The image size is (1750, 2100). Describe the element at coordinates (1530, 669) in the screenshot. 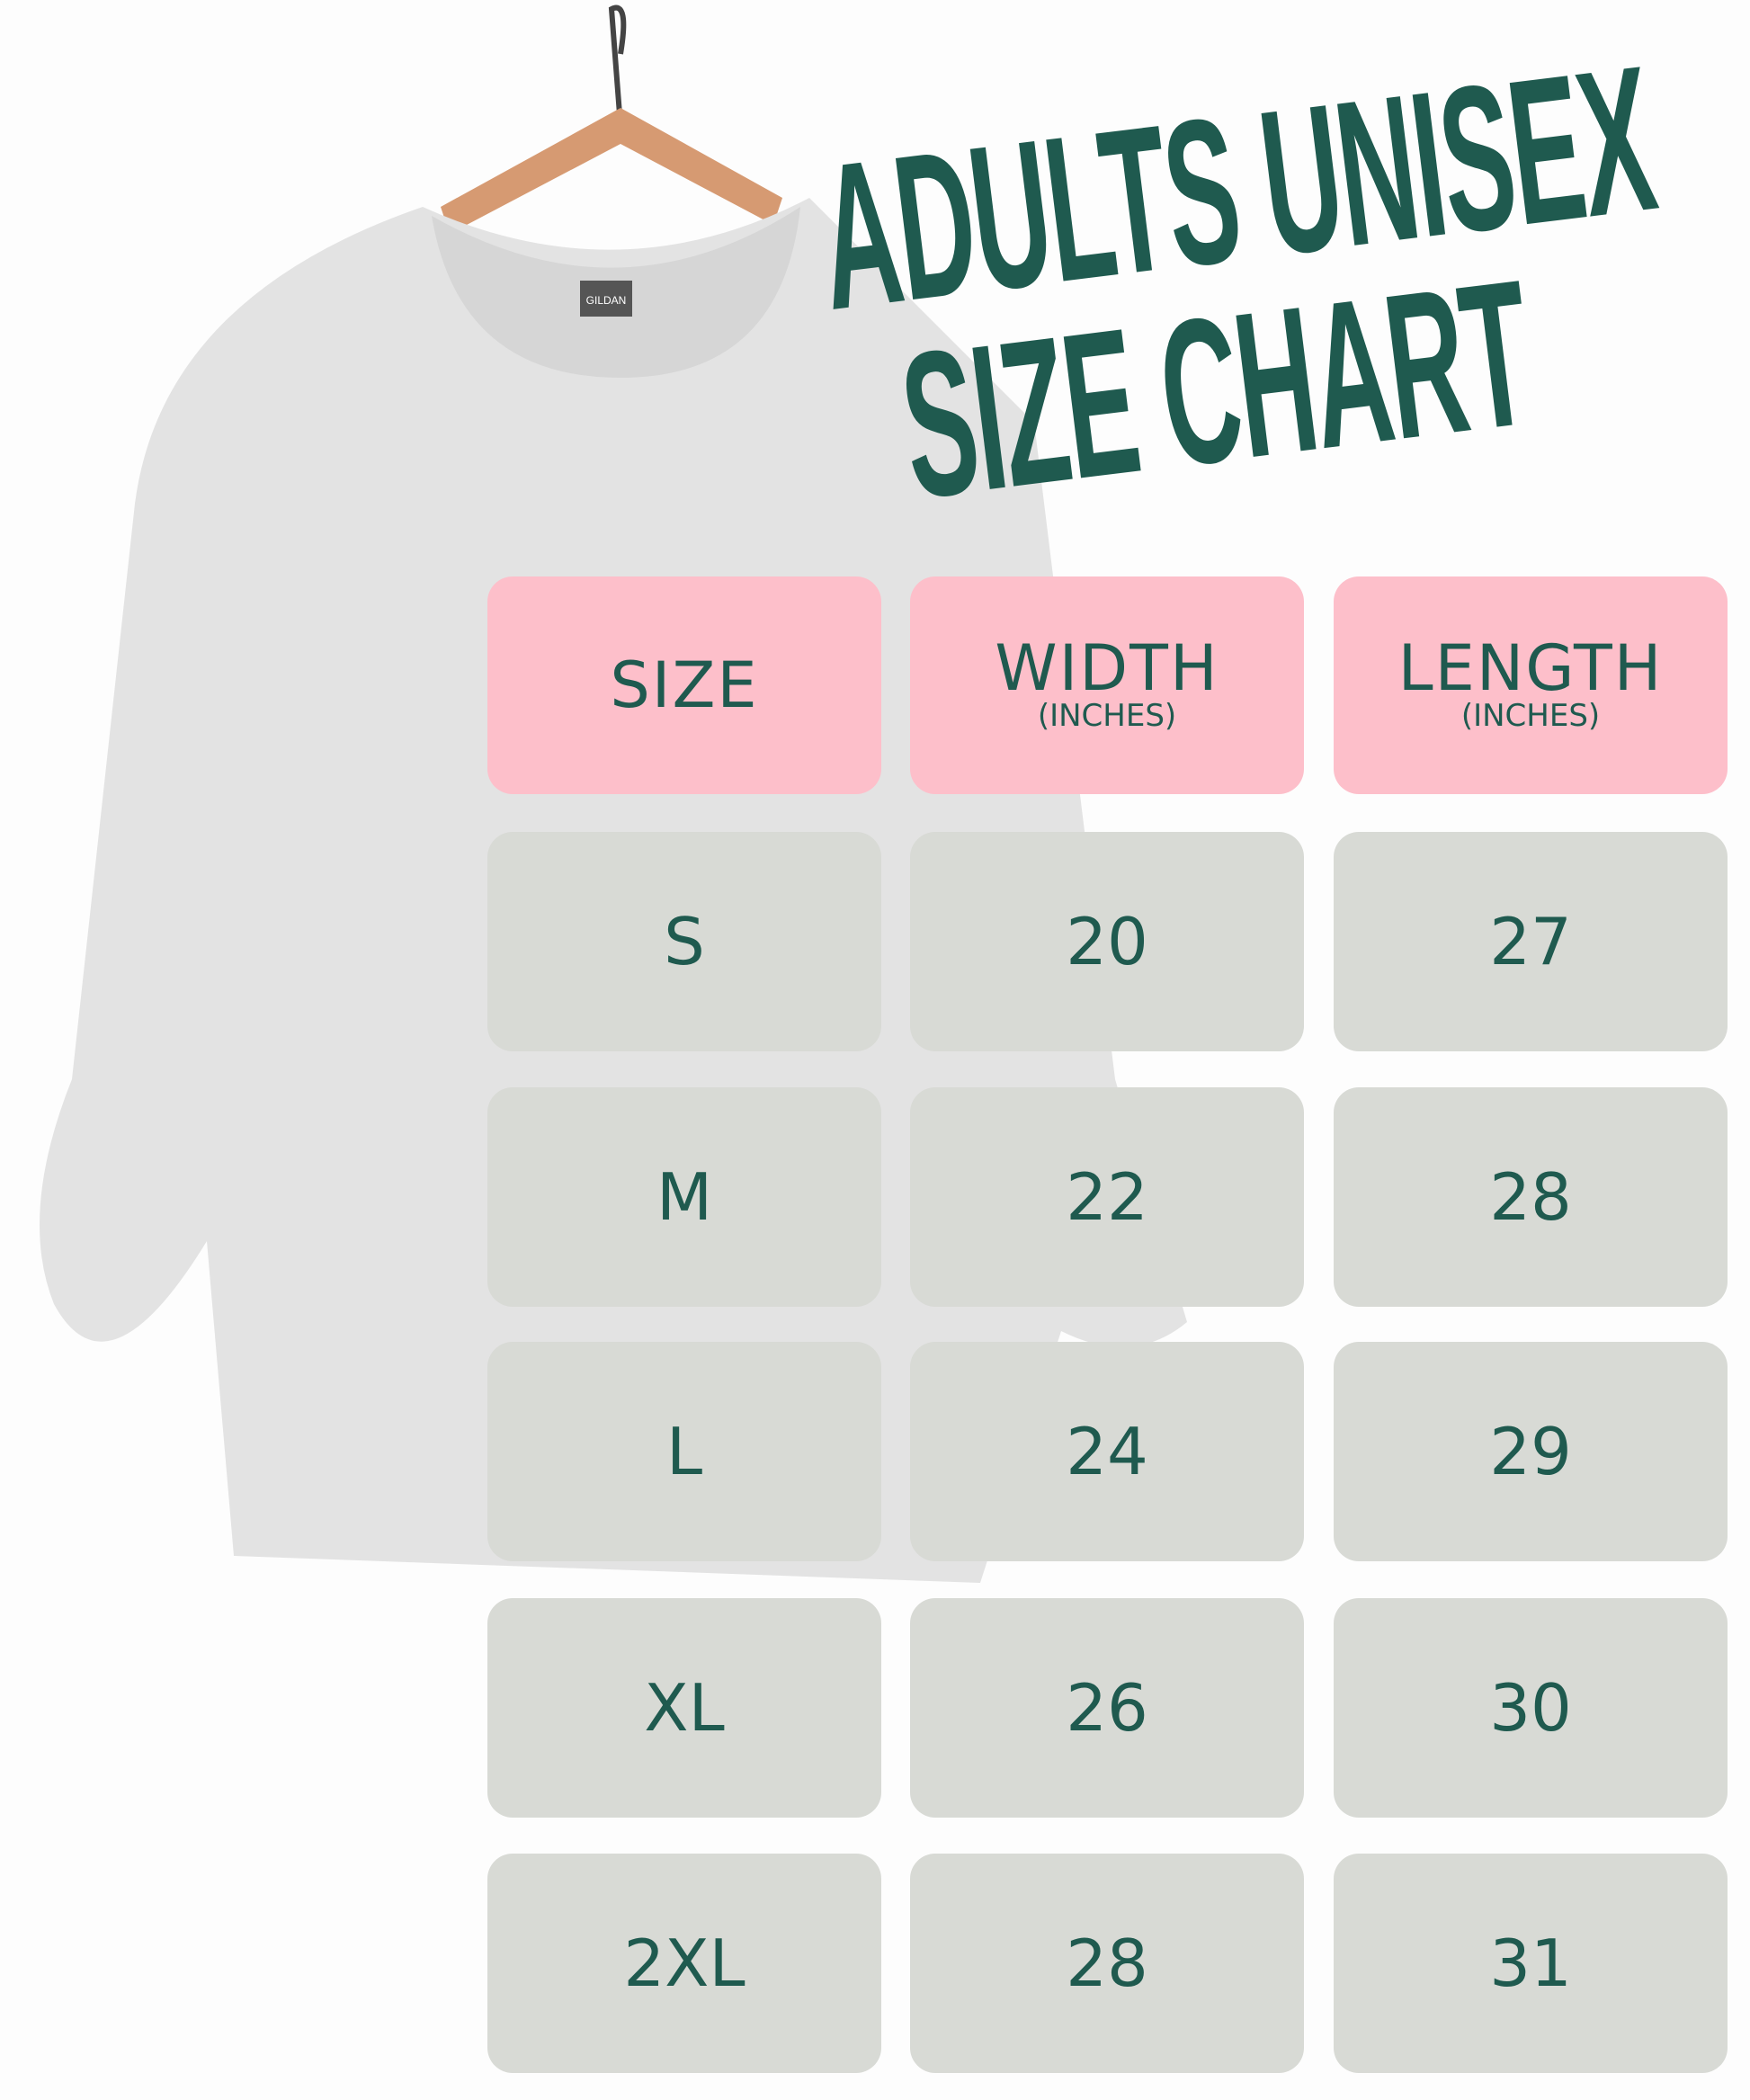

I see `header-label: LENGTH` at that location.